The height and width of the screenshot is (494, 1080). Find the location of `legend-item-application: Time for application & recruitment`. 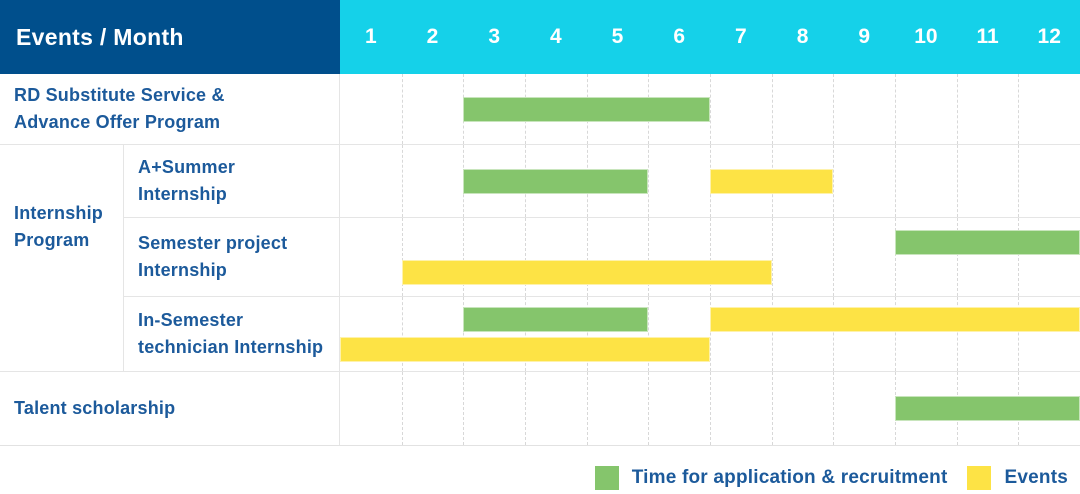

legend-item-application: Time for application & recruitment is located at coordinates (771, 478).